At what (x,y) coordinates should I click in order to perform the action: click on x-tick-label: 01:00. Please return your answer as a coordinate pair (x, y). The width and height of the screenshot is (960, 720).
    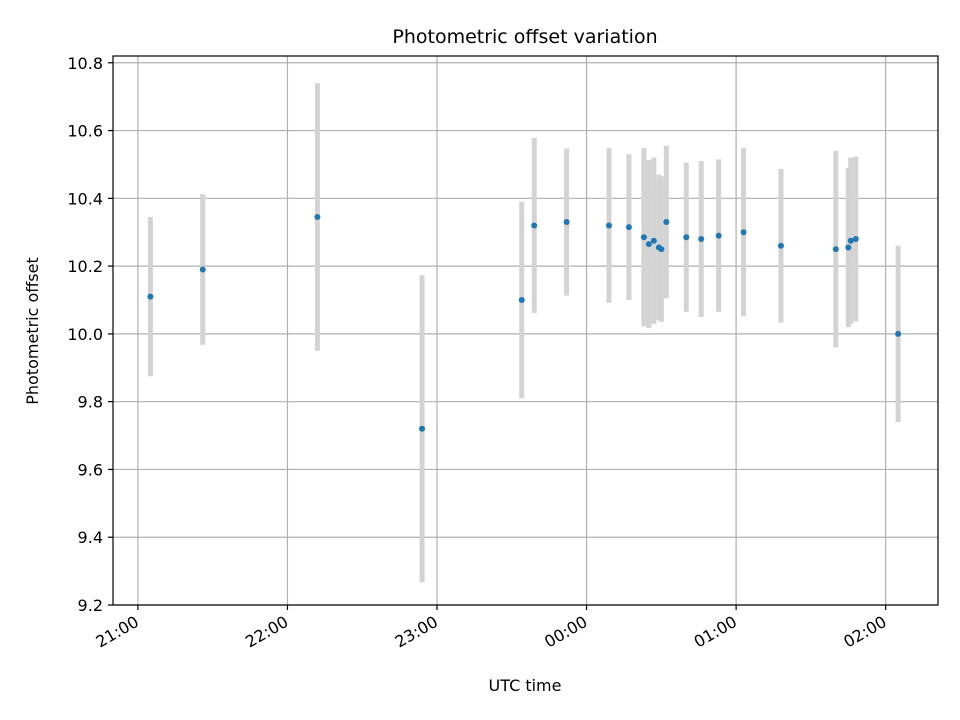
    Looking at the image, I should click on (715, 632).